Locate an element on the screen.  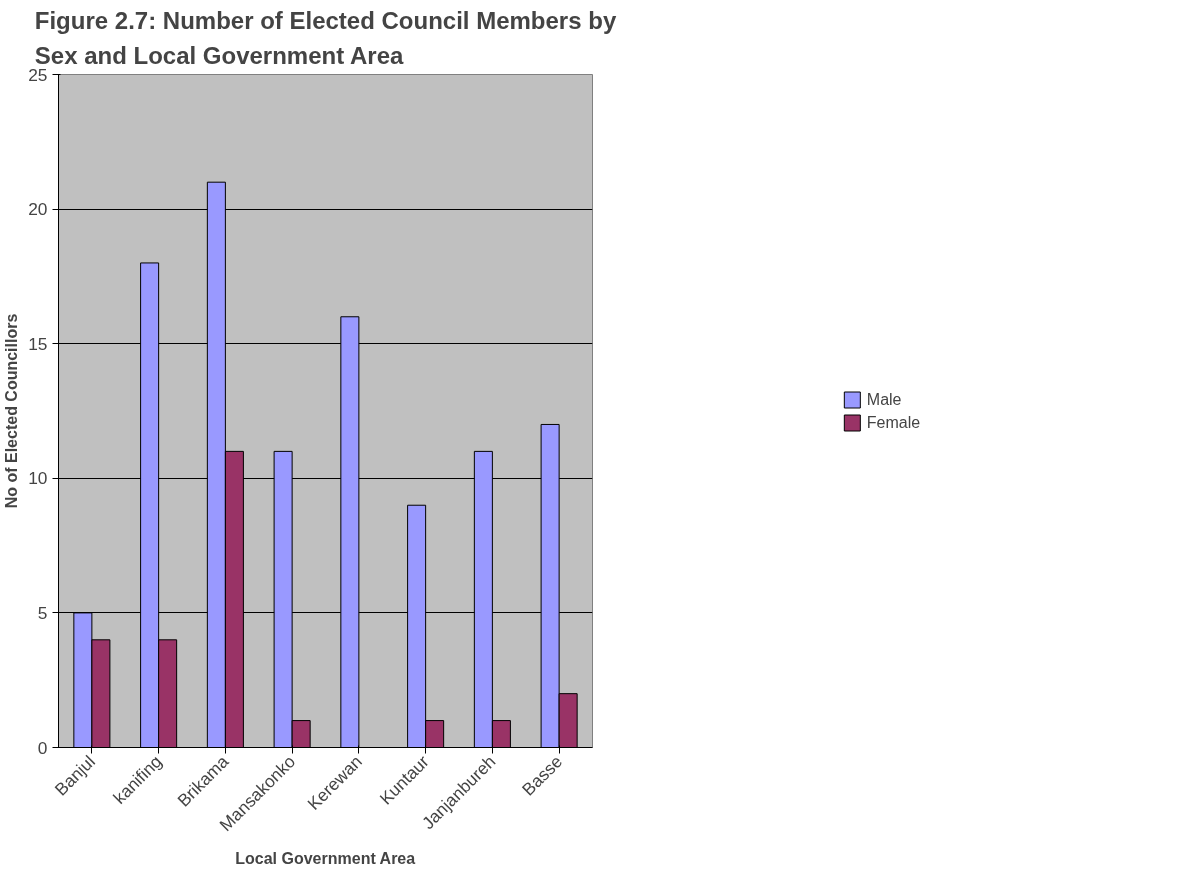
y-tick-label: 20 is located at coordinates (38, 209).